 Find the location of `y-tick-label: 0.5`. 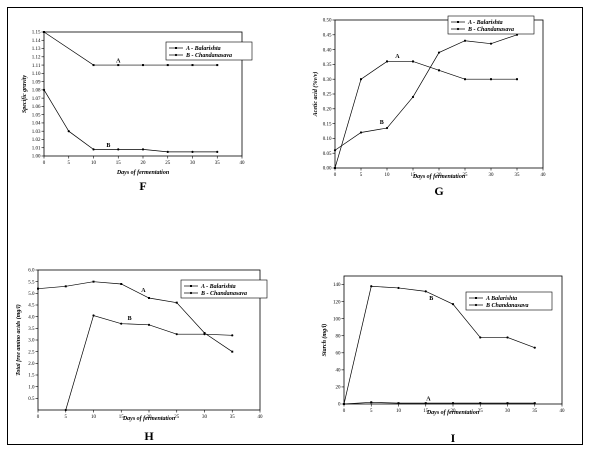

y-tick-label: 0.5 is located at coordinates (31, 399).